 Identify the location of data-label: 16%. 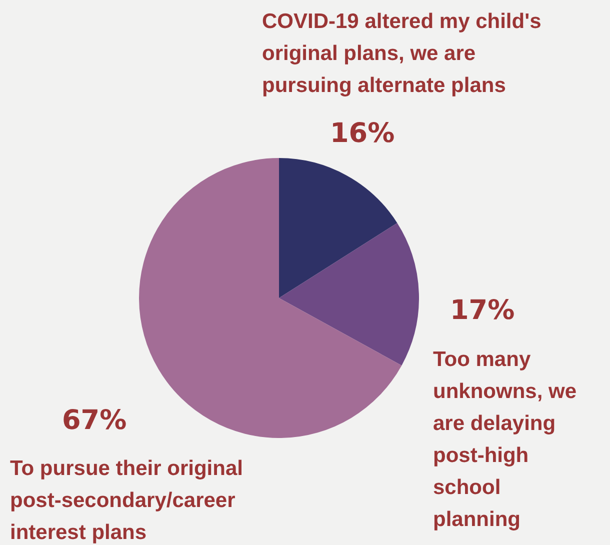
(362, 133).